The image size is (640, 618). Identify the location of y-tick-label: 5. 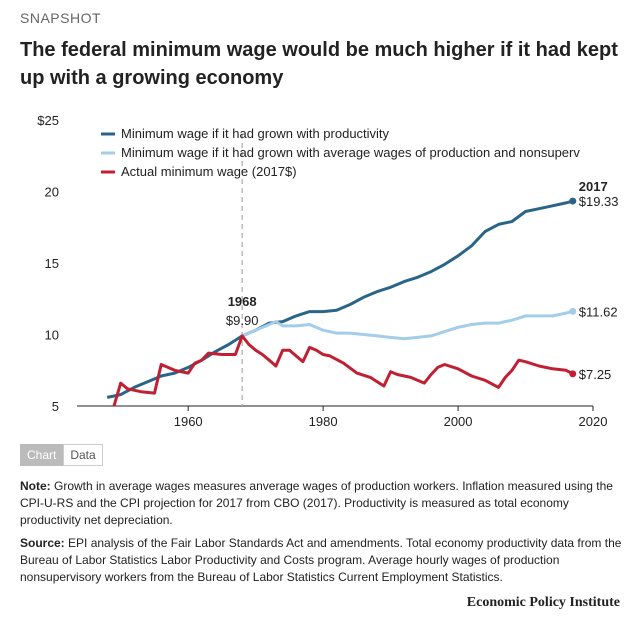
(55, 406).